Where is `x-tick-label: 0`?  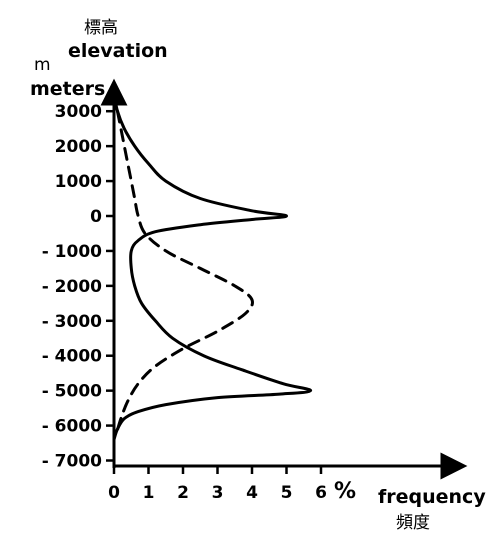
x-tick-label: 0 is located at coordinates (114, 493).